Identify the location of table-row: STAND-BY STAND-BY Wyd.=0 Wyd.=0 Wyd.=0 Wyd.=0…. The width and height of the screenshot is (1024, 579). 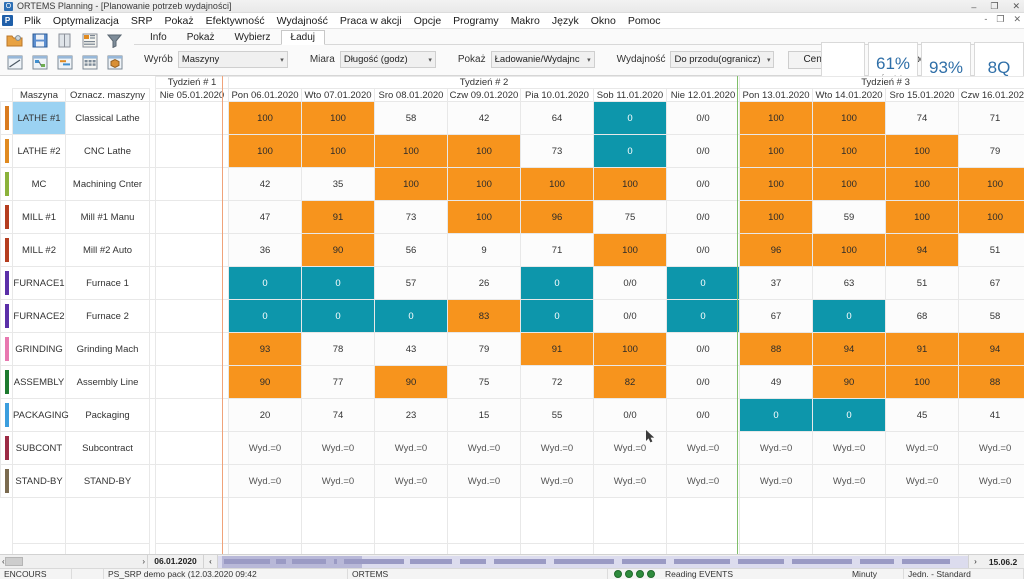
(512, 481).